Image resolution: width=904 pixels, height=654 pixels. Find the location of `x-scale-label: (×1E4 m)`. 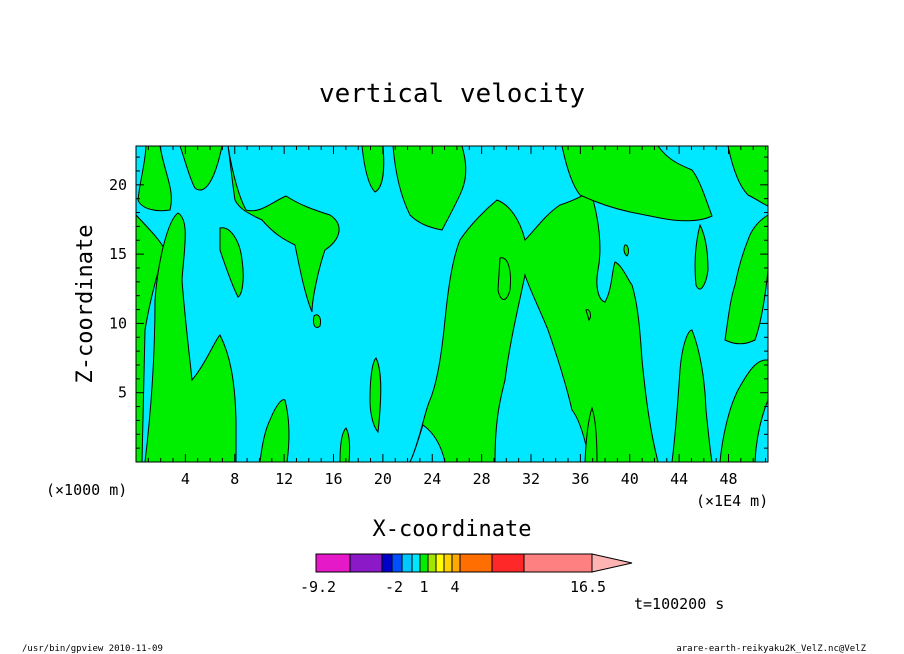

x-scale-label: (×1E4 m) is located at coordinates (732, 501).